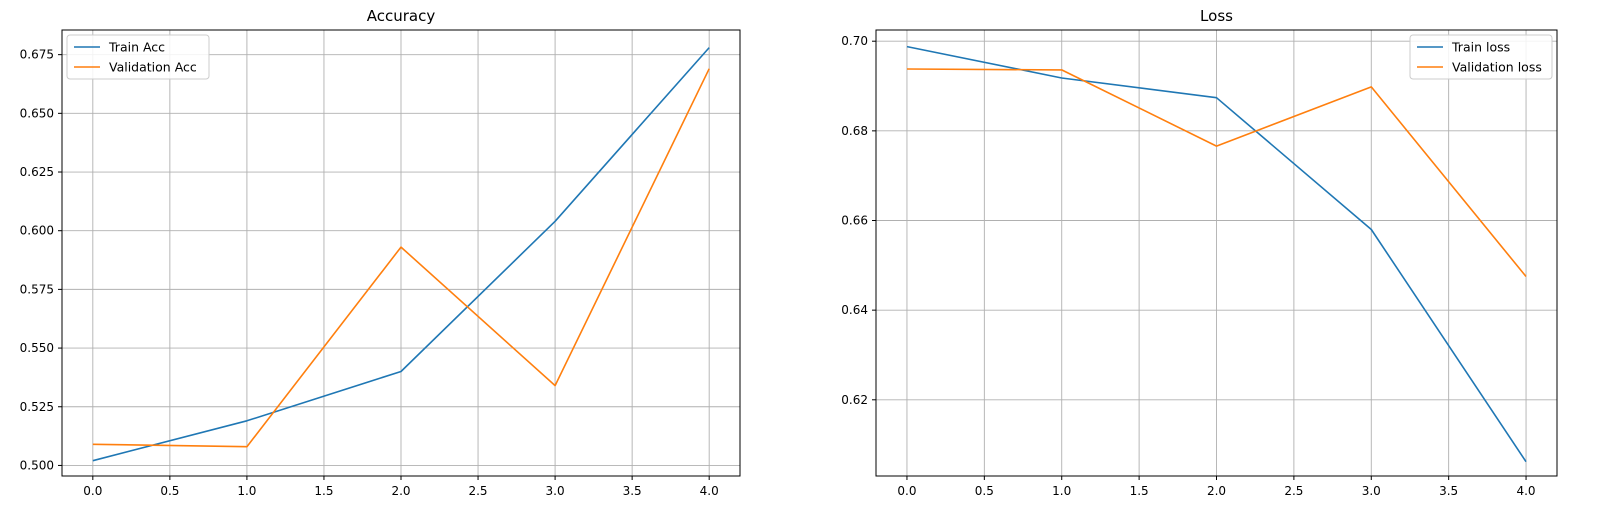 Image resolution: width=1619 pixels, height=526 pixels. I want to click on legend-label: Train Acc, so click(136, 47).